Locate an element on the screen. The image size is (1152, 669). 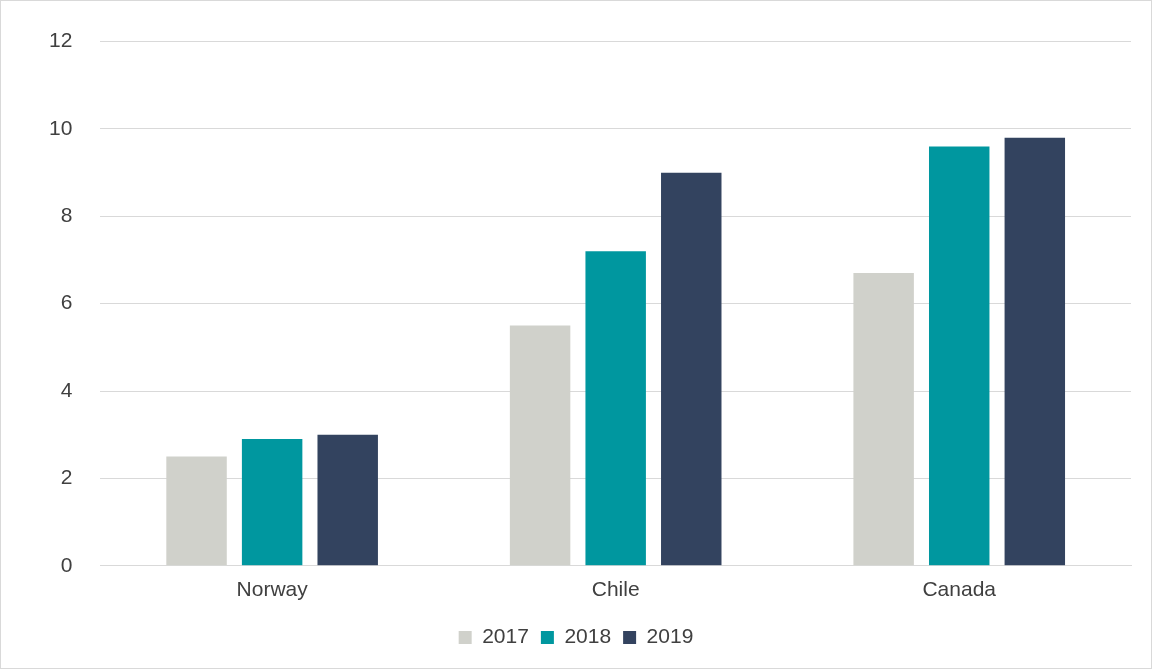
y-tick-label: 10 is located at coordinates (61, 127).